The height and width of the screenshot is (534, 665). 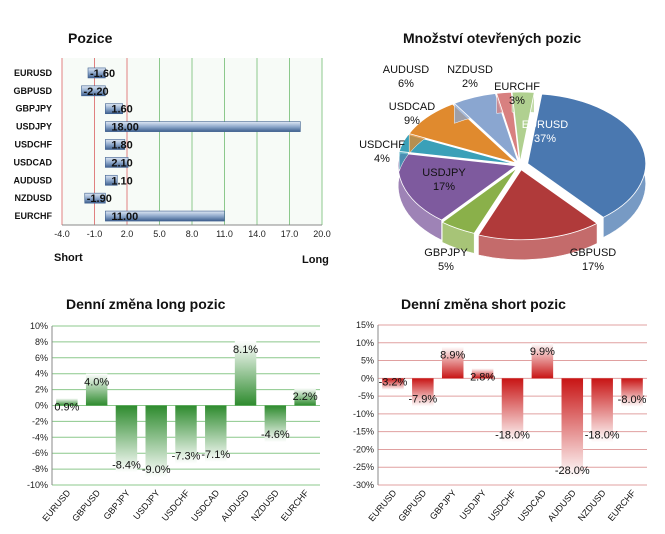 What do you see at coordinates (192, 234) in the screenshot?
I see `x-tick-label: 8.0` at bounding box center [192, 234].